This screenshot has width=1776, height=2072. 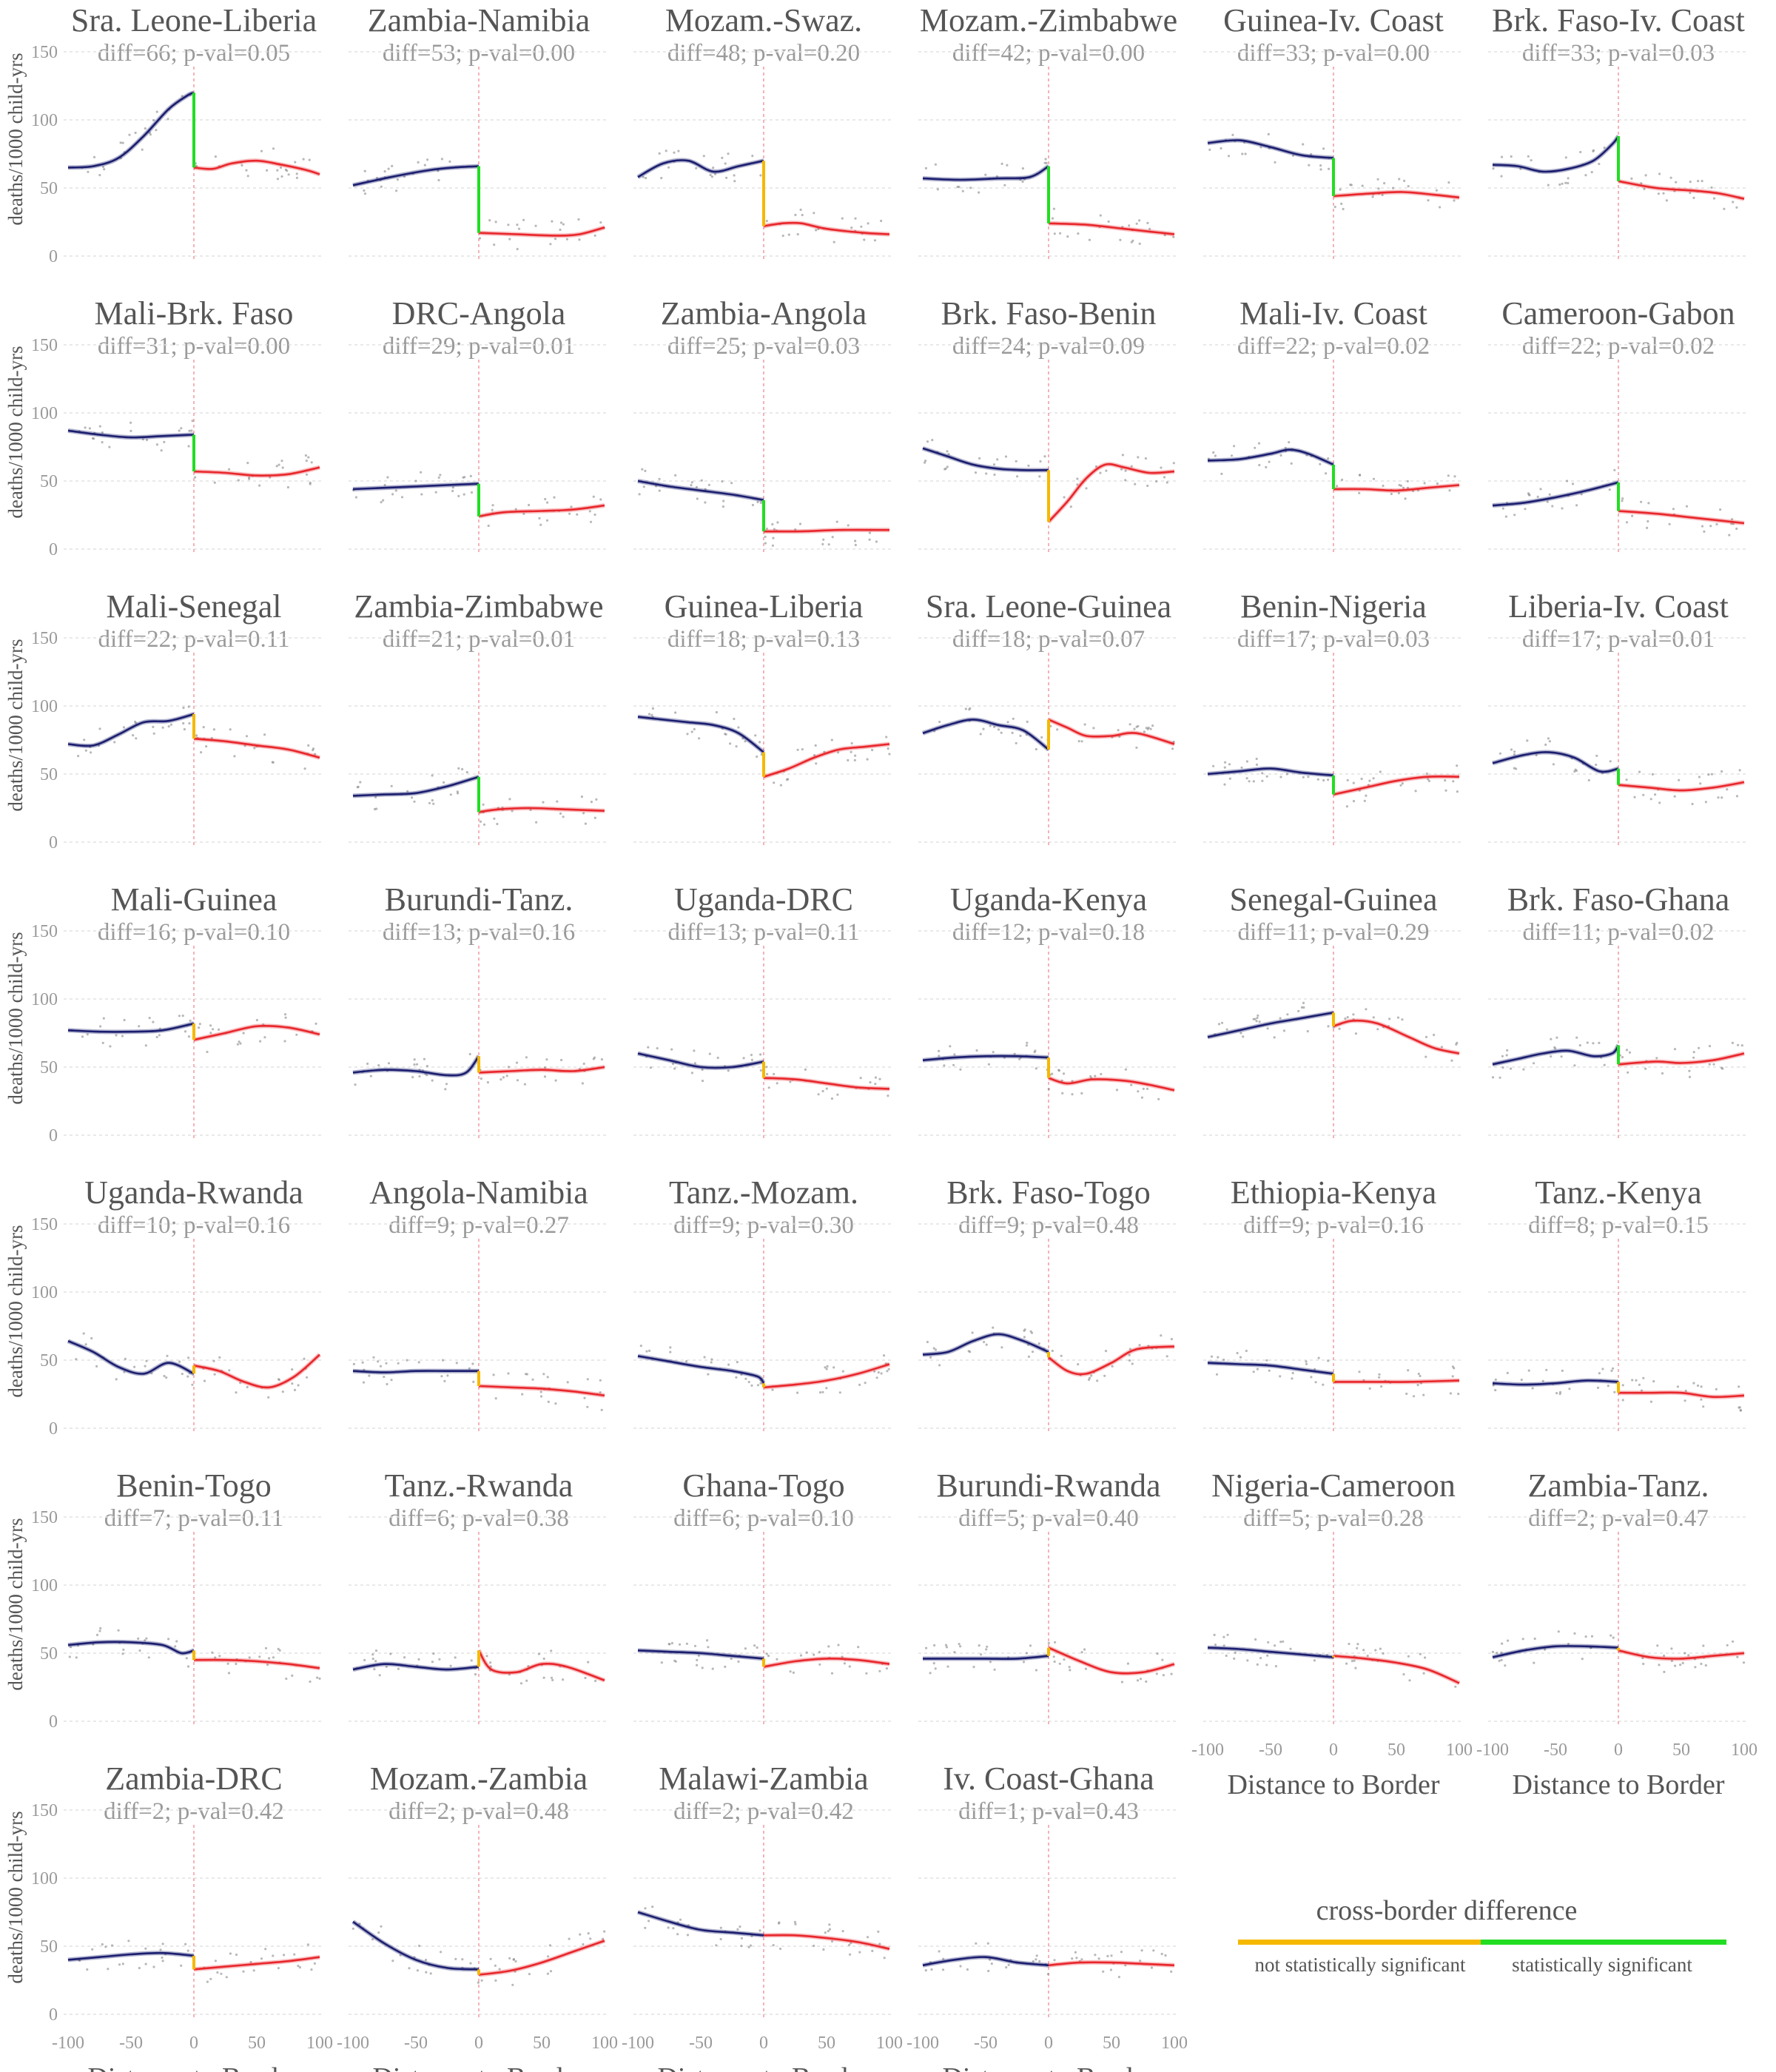 What do you see at coordinates (1048, 1225) in the screenshot?
I see `panel-subtitle: diff=9; p-val=0.48` at bounding box center [1048, 1225].